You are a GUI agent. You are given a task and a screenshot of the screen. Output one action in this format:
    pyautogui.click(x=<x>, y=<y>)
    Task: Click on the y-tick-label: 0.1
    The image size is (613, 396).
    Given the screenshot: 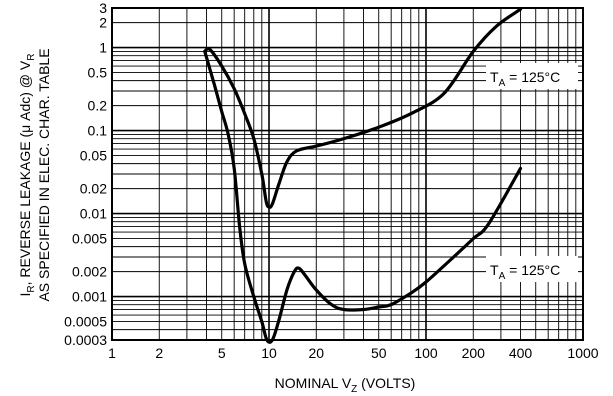 What is the action you would take?
    pyautogui.click(x=98, y=131)
    